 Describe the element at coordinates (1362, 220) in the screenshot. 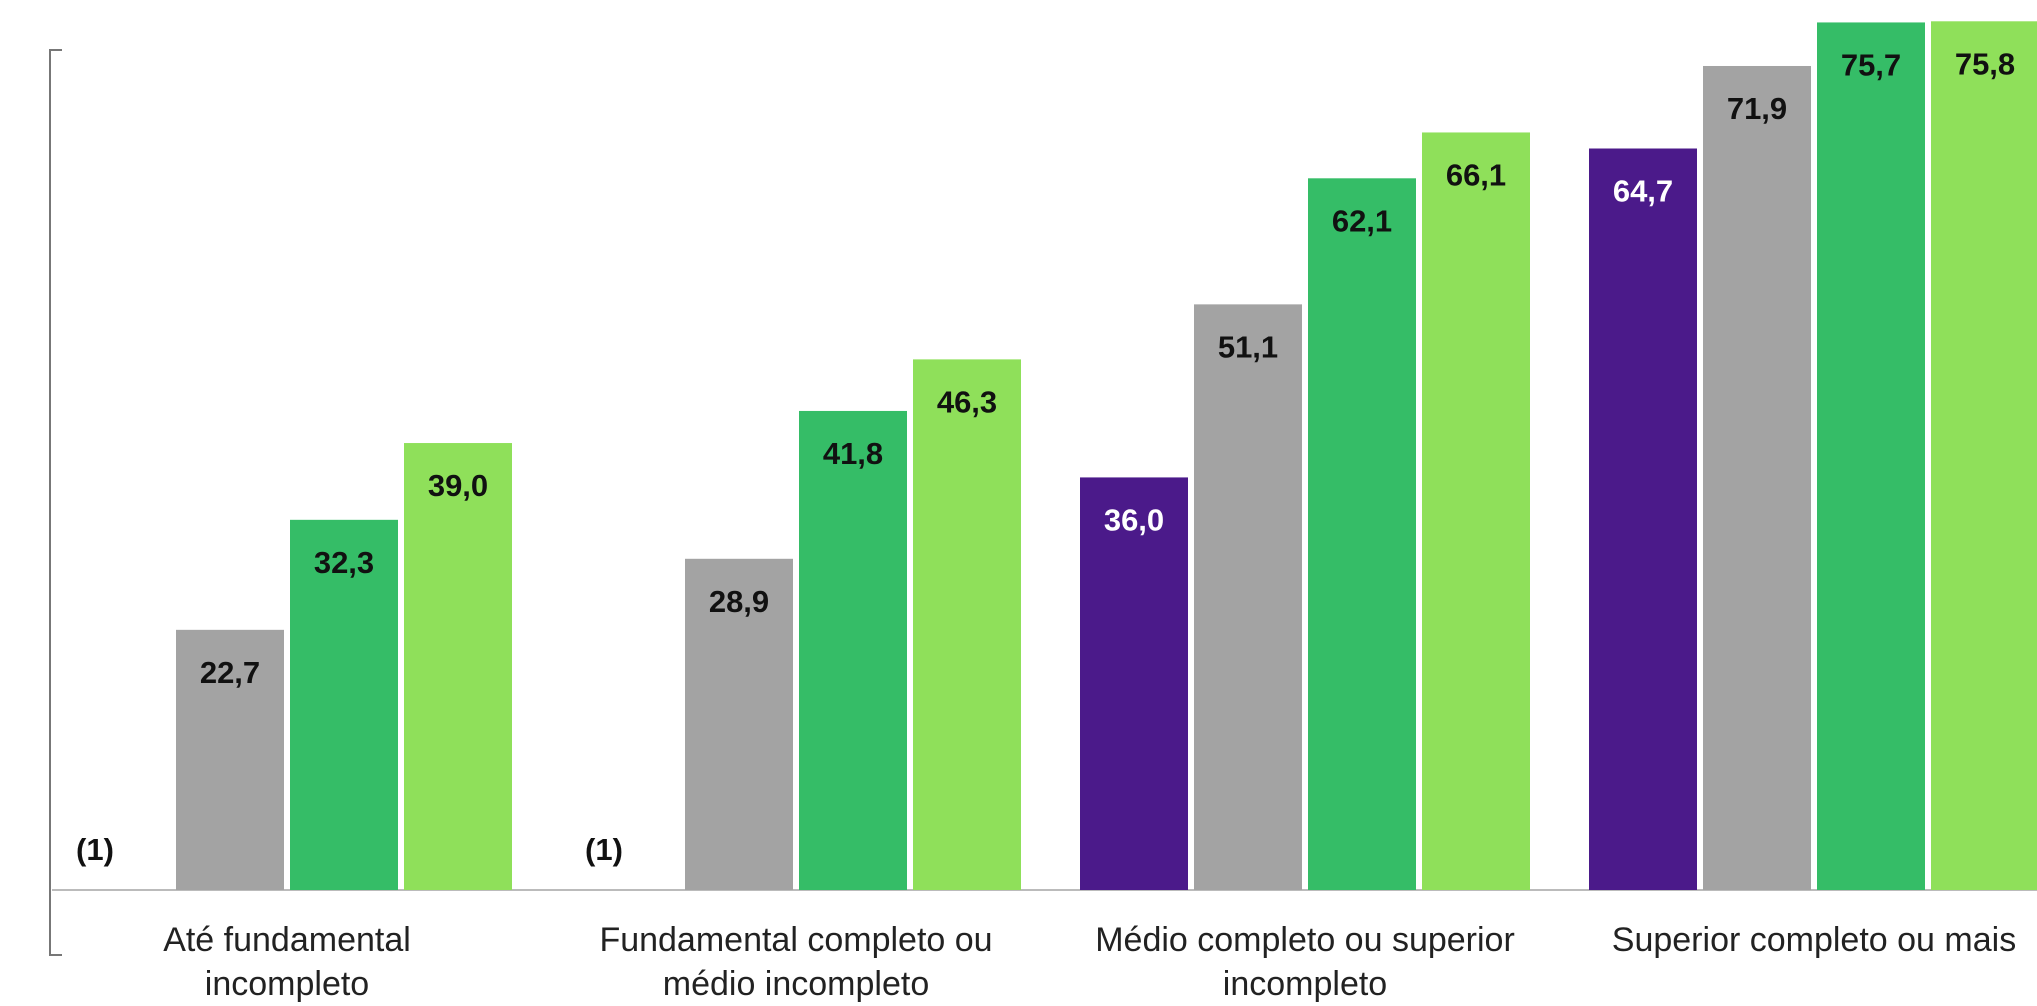

I see `value-label: 62,1` at that location.